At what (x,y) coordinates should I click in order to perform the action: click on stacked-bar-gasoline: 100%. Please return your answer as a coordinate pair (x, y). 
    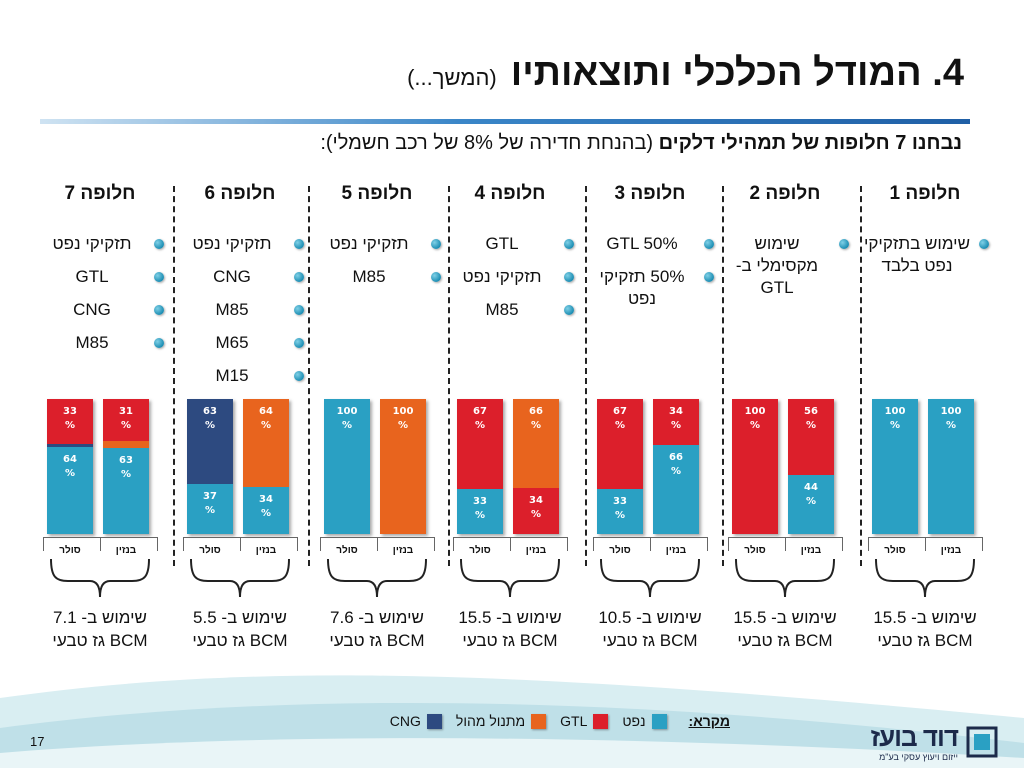
    Looking at the image, I should click on (951, 466).